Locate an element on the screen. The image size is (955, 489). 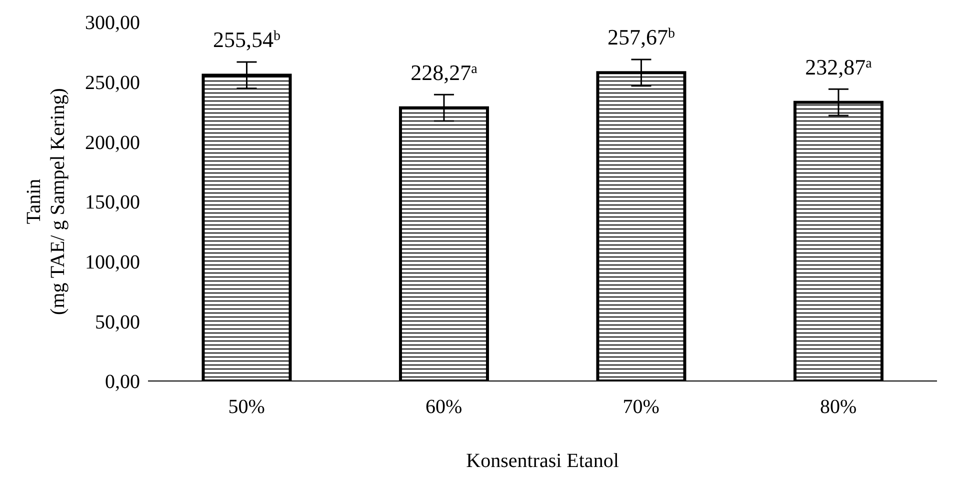
data-label: 257,67$^{b}$ is located at coordinates (641, 37).